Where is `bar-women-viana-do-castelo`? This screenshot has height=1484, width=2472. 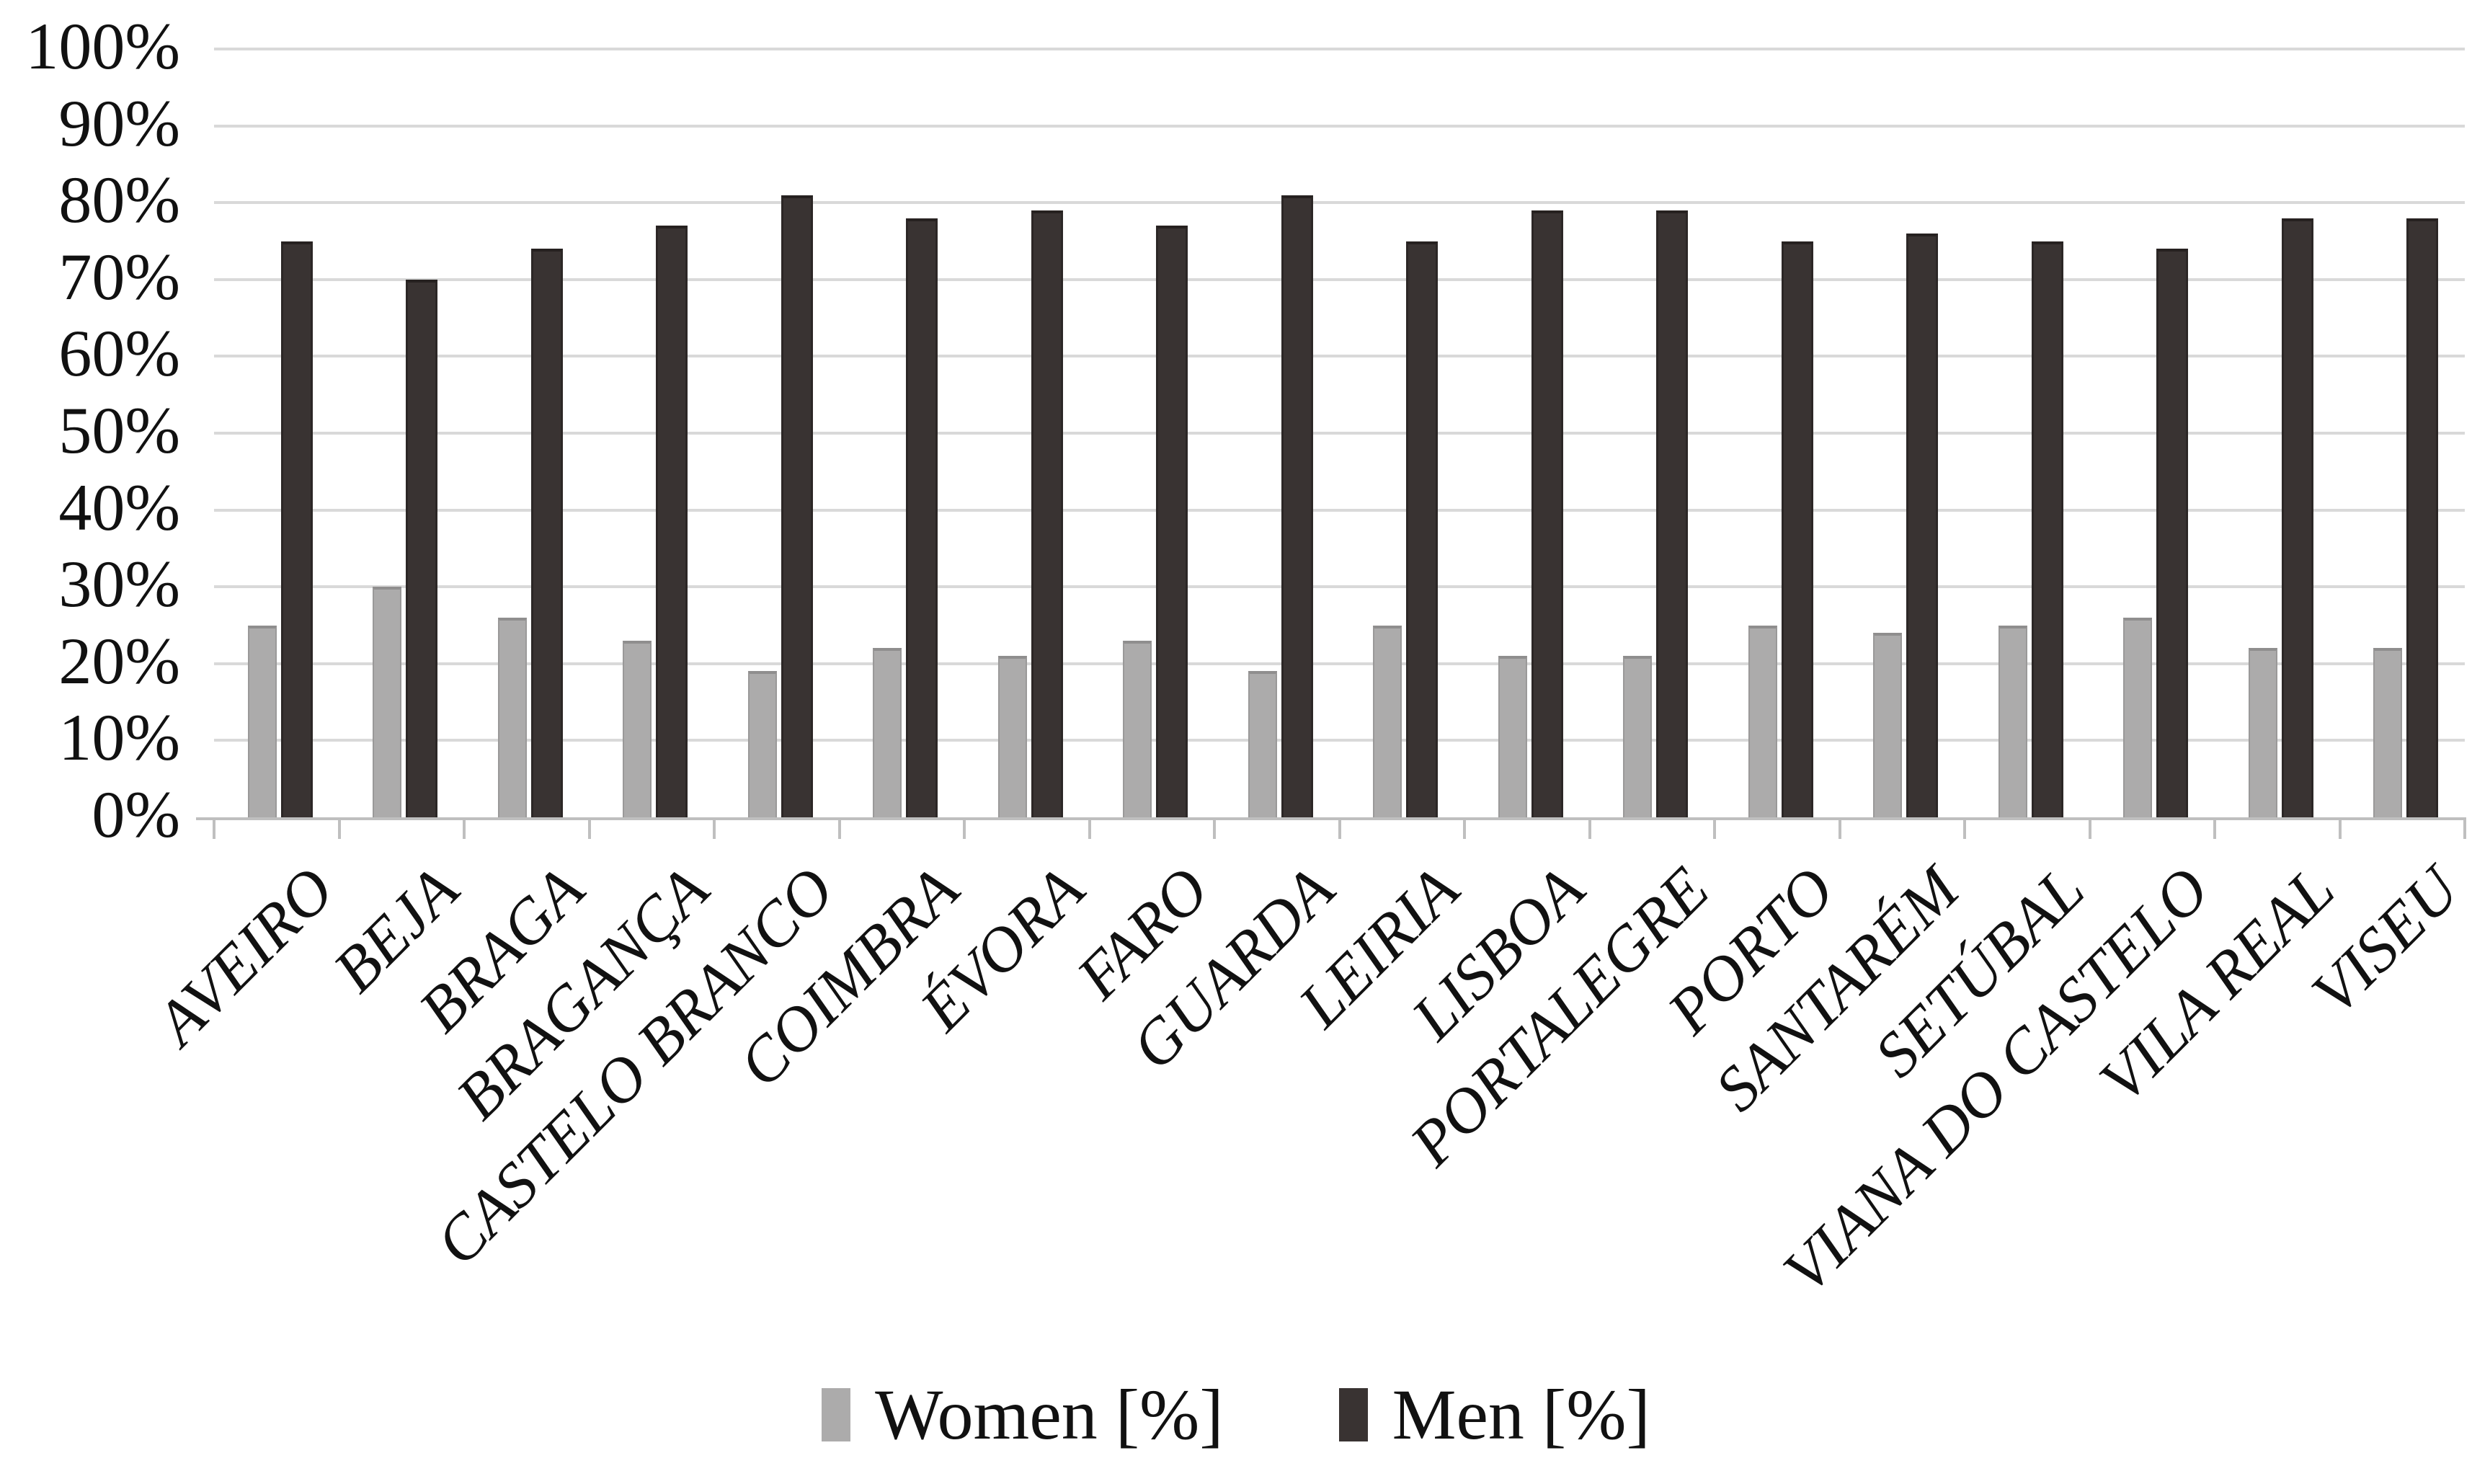 bar-women-viana-do-castelo is located at coordinates (2138, 717).